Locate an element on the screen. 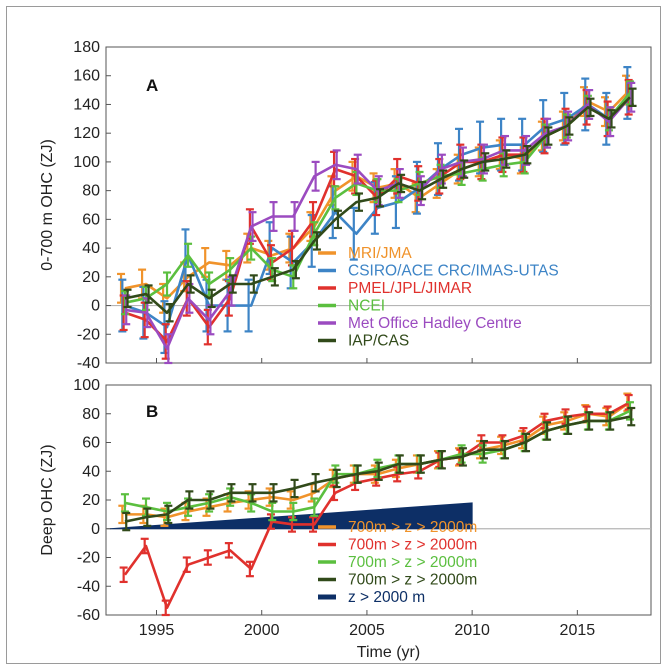 Image resolution: width=669 pixels, height=670 pixels. panel-b-x-axis-title: Time (yr) is located at coordinates (388, 652).